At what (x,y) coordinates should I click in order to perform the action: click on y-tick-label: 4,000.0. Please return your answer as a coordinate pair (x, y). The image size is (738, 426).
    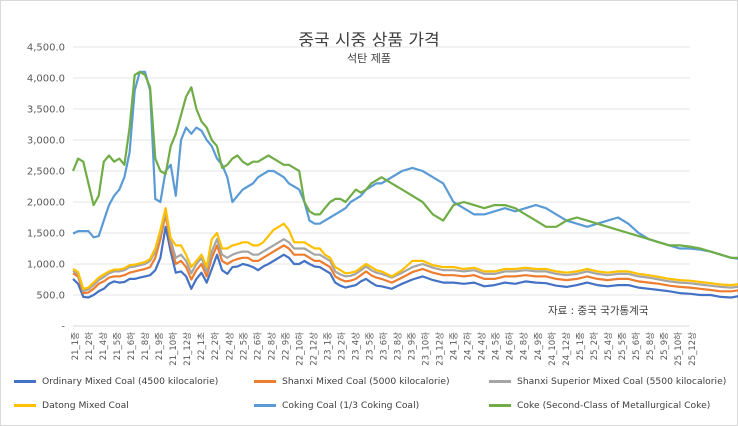
    Looking at the image, I should click on (46, 79).